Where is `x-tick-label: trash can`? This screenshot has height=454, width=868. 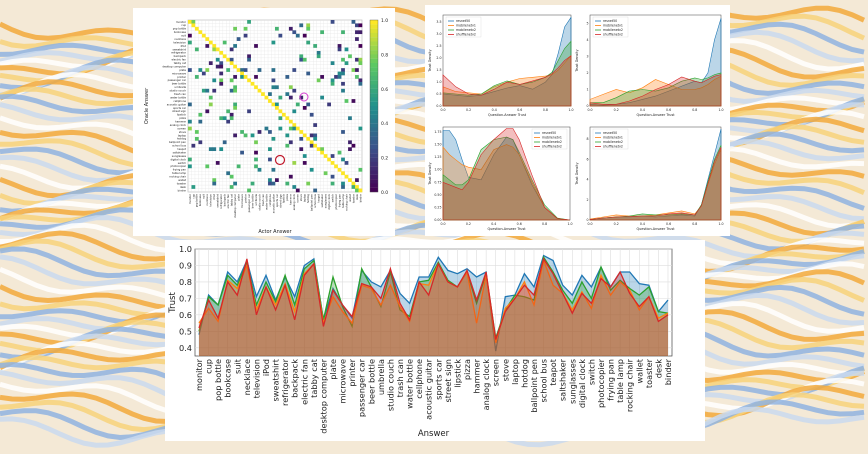
x-tick-label: trash can is located at coordinates (400, 378).